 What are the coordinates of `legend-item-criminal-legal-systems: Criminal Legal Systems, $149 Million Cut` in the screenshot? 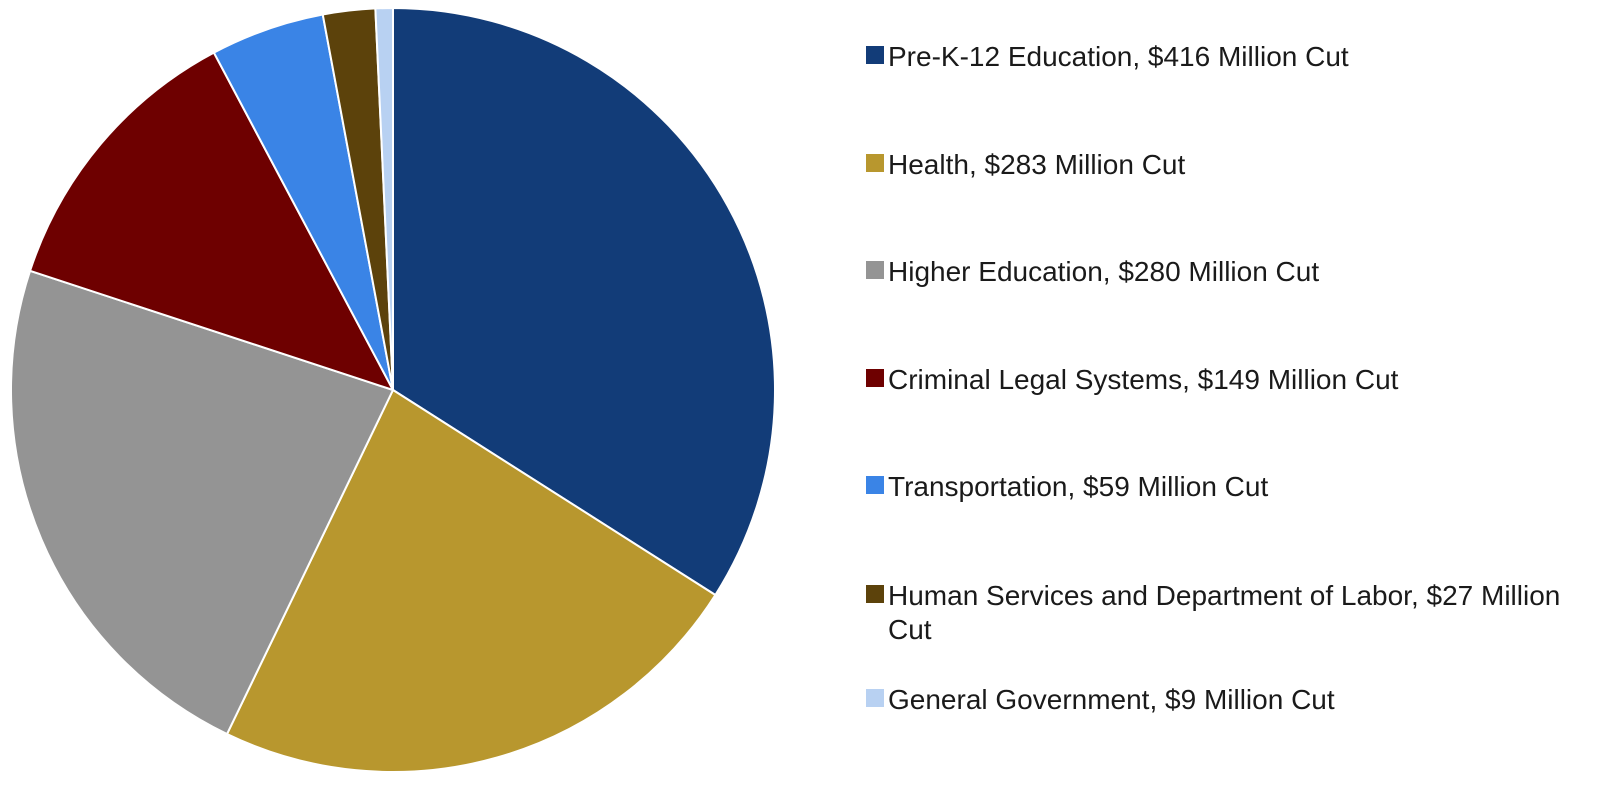 It's located at (1236, 380).